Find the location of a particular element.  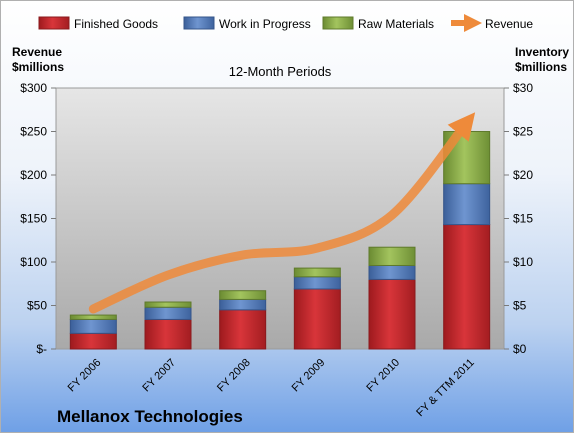

right-tick-label: $20 is located at coordinates (523, 175).